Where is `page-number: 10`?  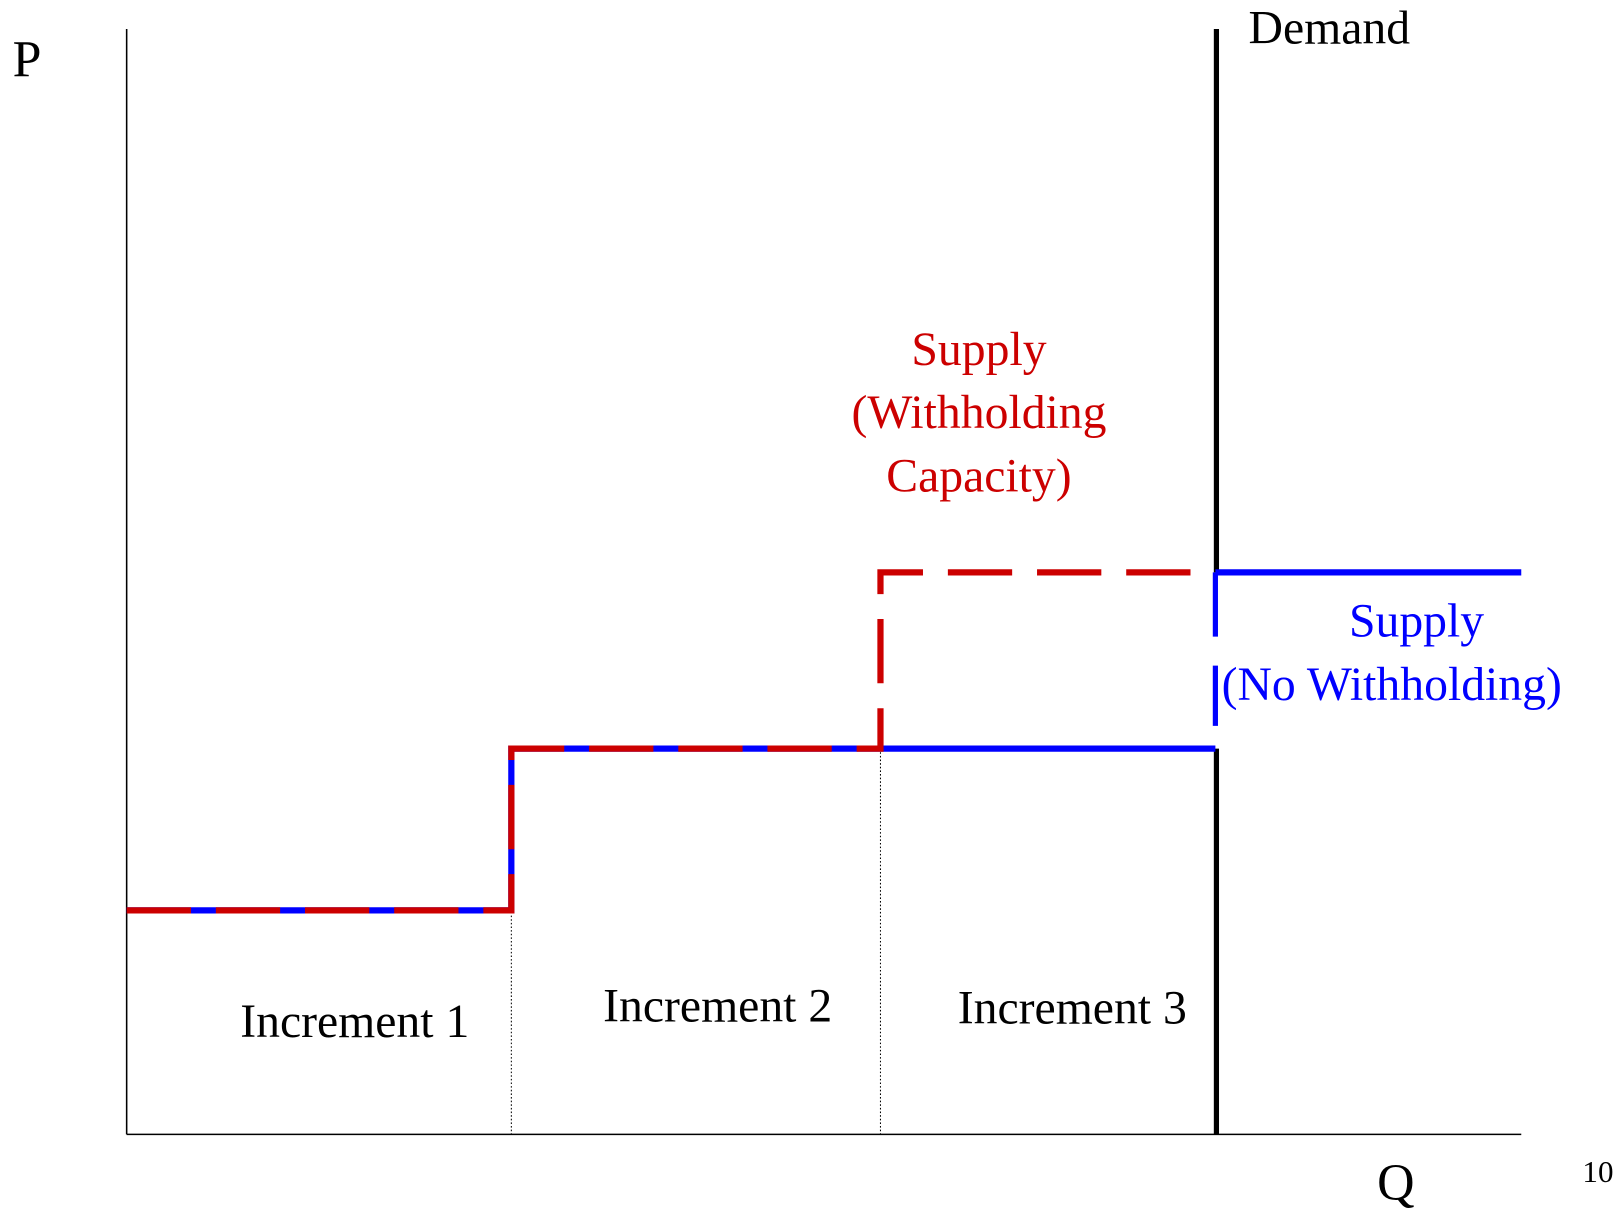 page-number: 10 is located at coordinates (1597, 1171).